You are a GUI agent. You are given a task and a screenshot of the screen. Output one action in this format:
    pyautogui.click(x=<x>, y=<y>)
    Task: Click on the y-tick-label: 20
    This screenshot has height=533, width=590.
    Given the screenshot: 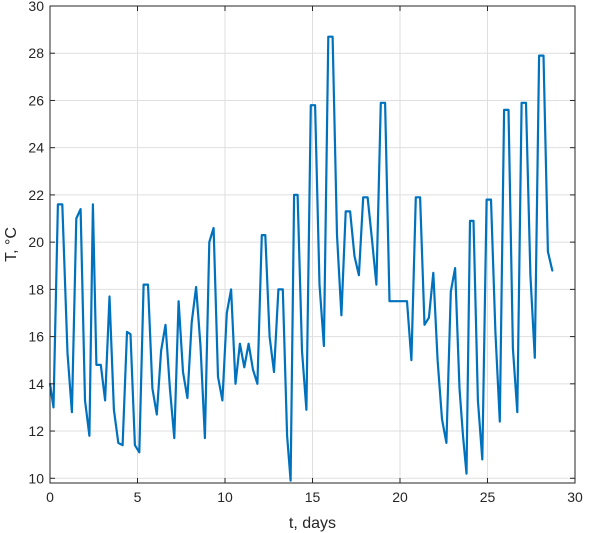 What is the action you would take?
    pyautogui.click(x=36, y=242)
    